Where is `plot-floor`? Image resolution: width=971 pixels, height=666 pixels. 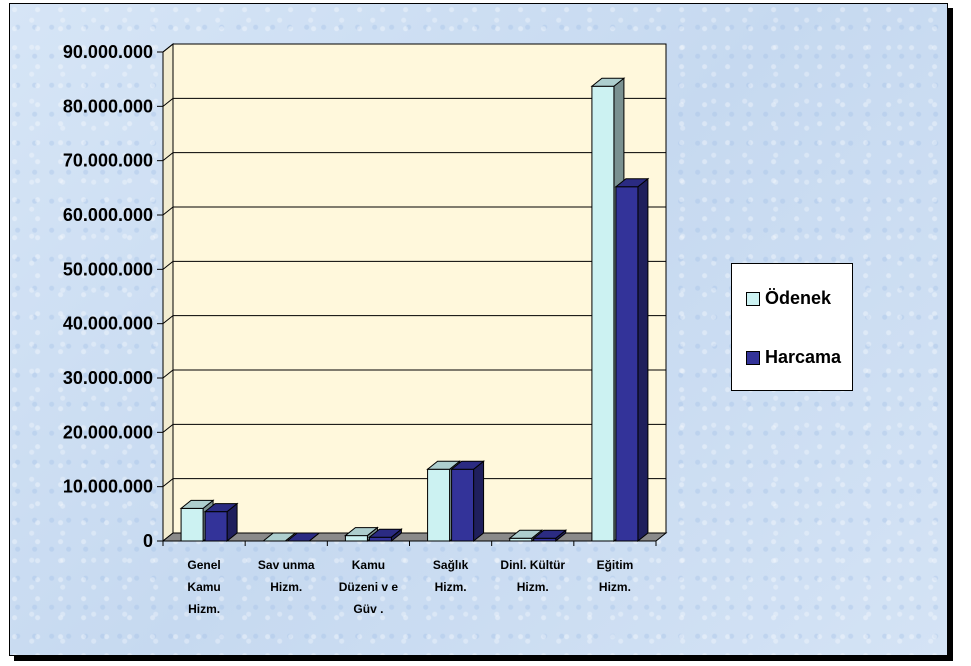 plot-floor is located at coordinates (414, 537).